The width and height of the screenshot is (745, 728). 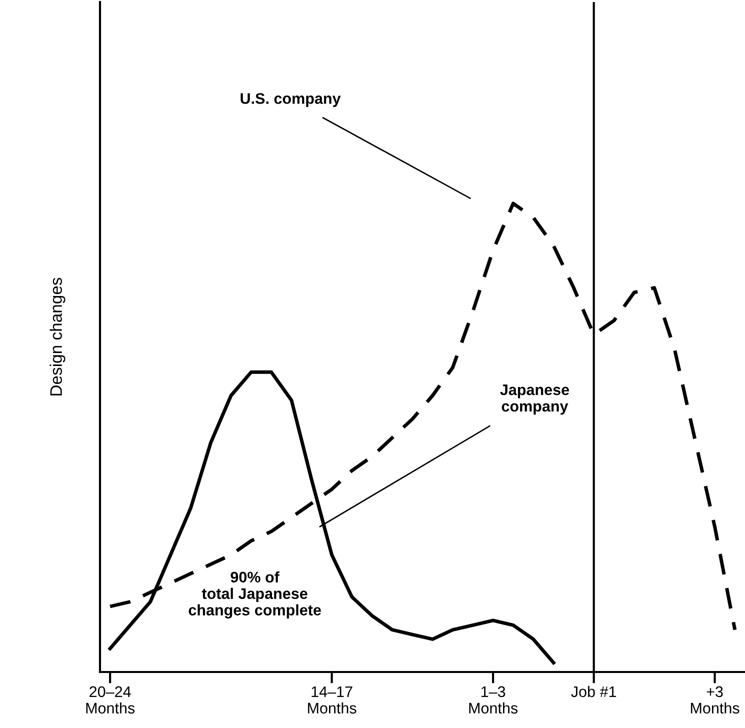 What do you see at coordinates (254, 595) in the screenshot?
I see `annotation: 90% of total Japanese changes complete` at bounding box center [254, 595].